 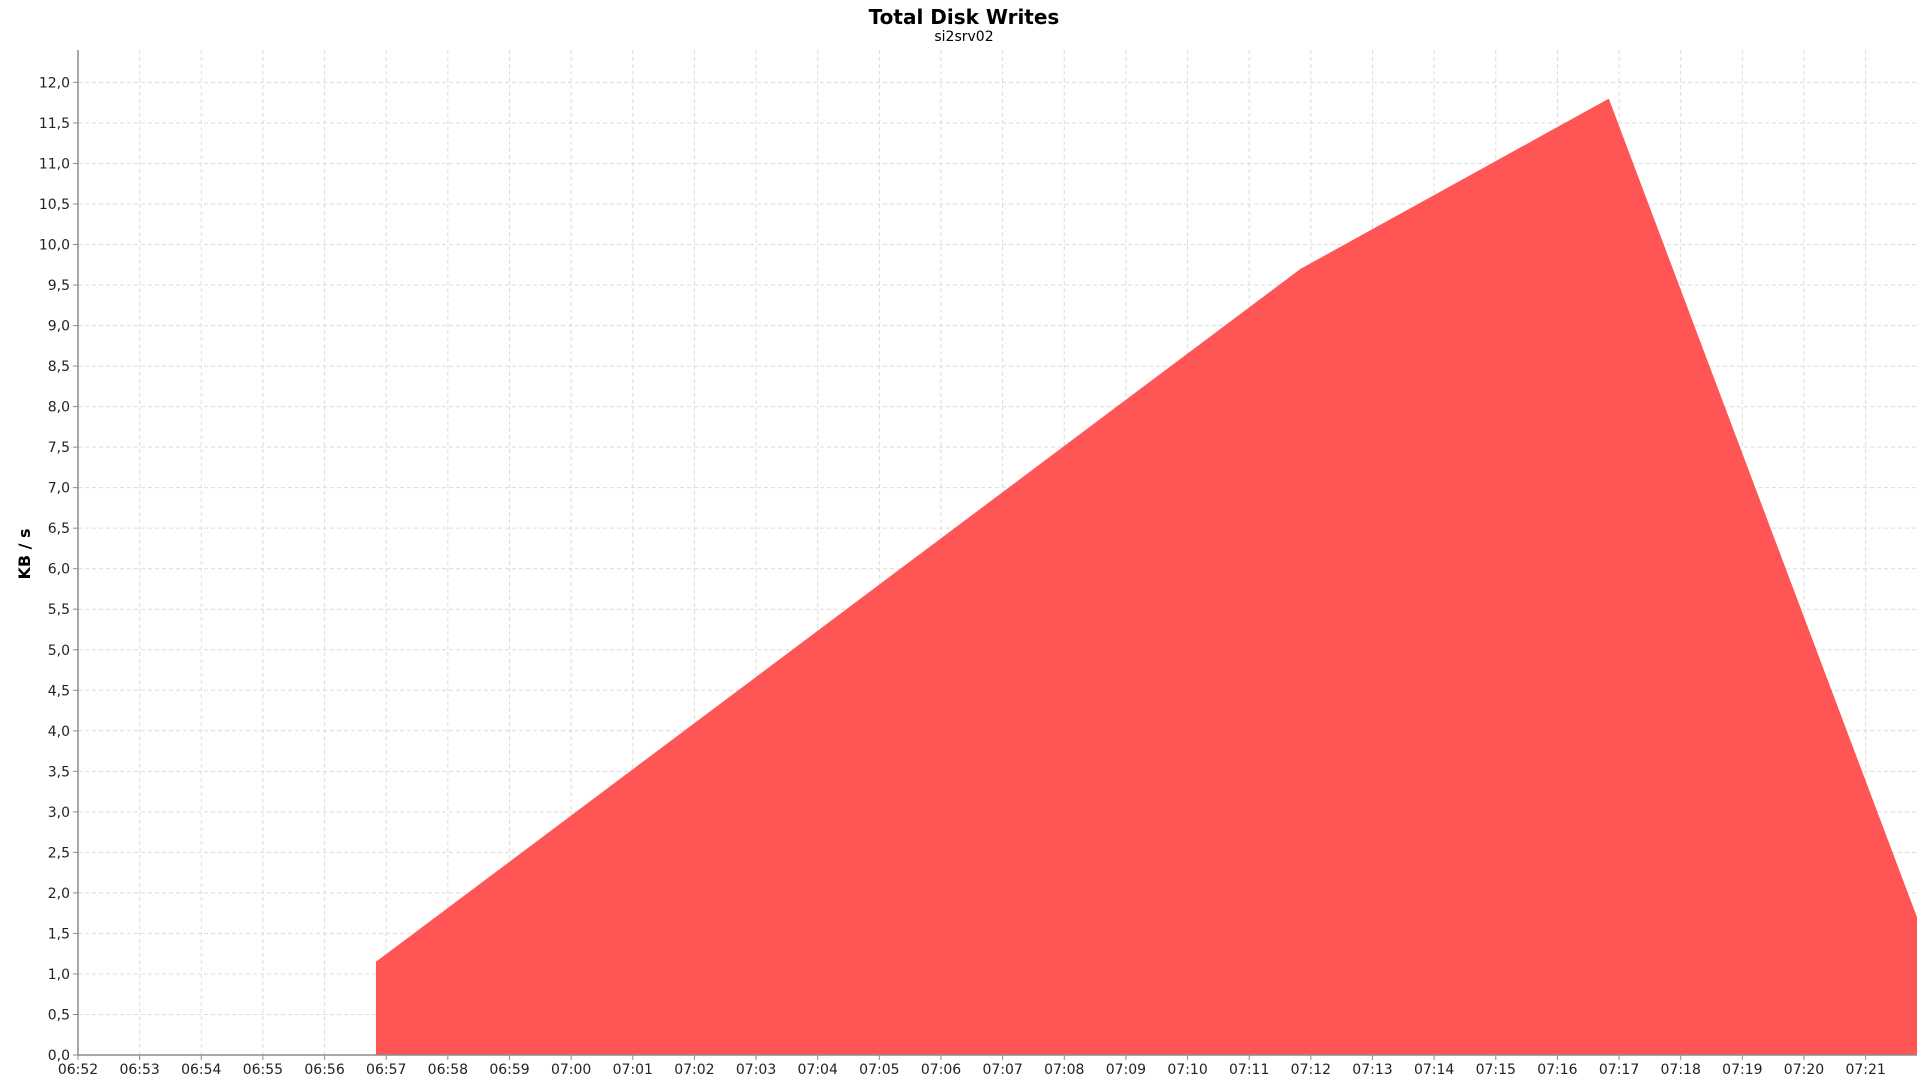 What do you see at coordinates (1804, 1070) in the screenshot?
I see `x-tick-label: 07:20` at bounding box center [1804, 1070].